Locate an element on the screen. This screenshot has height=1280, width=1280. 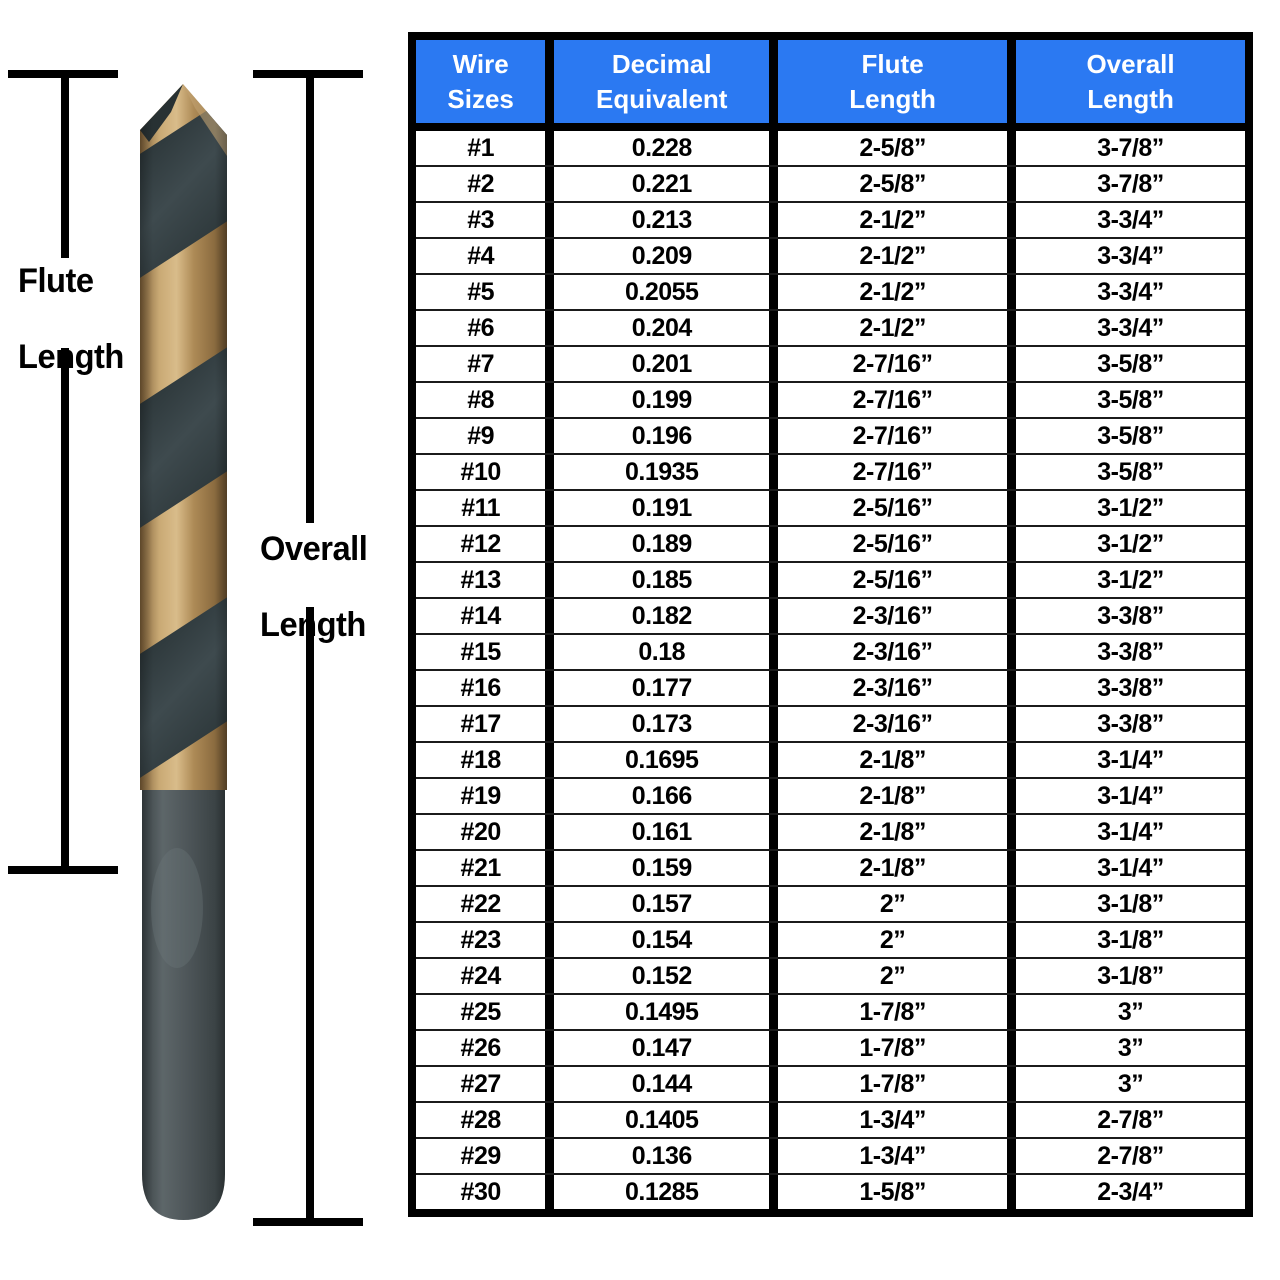
table-cell: #20 is located at coordinates (481, 831).